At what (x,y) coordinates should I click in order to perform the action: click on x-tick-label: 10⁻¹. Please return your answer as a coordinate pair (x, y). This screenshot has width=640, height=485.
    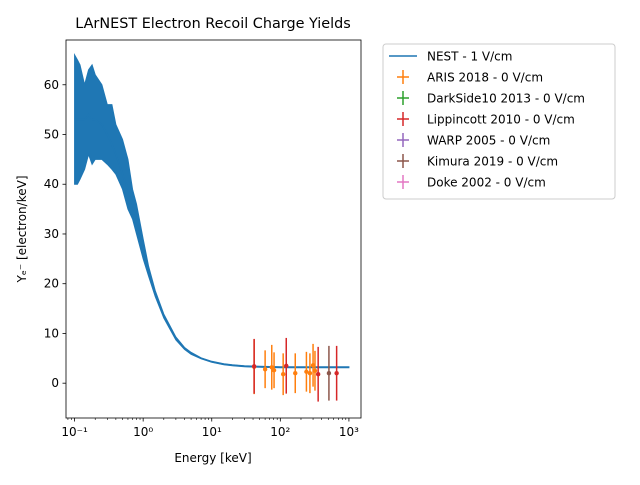
    Looking at the image, I should click on (74, 432).